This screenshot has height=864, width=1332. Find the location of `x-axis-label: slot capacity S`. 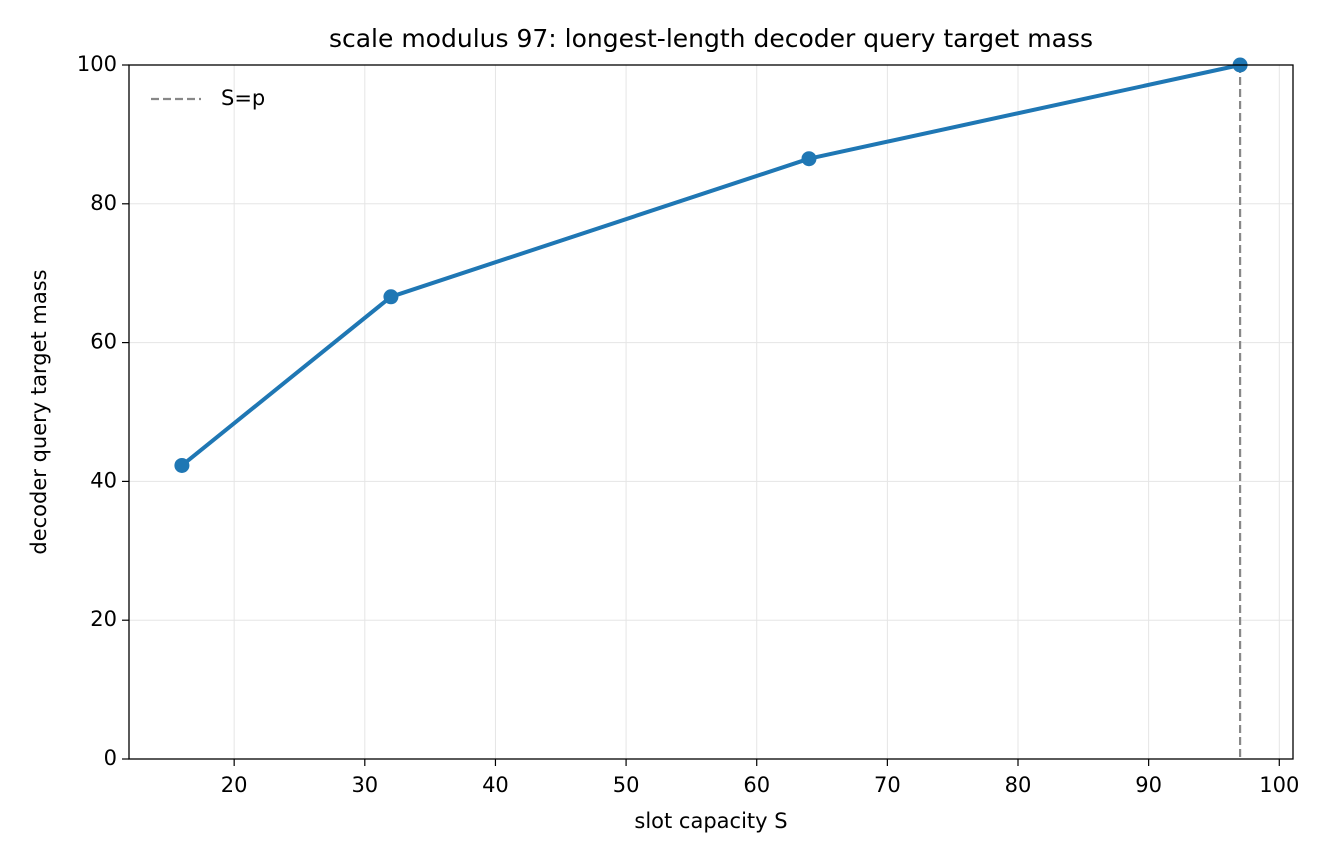

x-axis-label: slot capacity S is located at coordinates (710, 821).